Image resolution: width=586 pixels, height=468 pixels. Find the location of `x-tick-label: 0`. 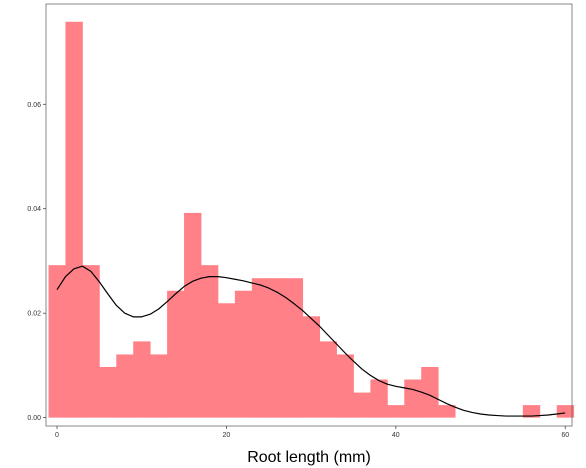

x-tick-label: 0 is located at coordinates (57, 435).